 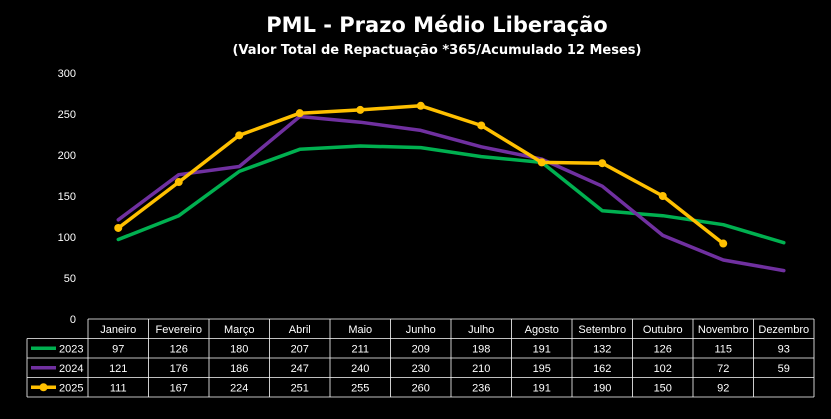 I want to click on x-category-label: Outubro, so click(x=663, y=330).